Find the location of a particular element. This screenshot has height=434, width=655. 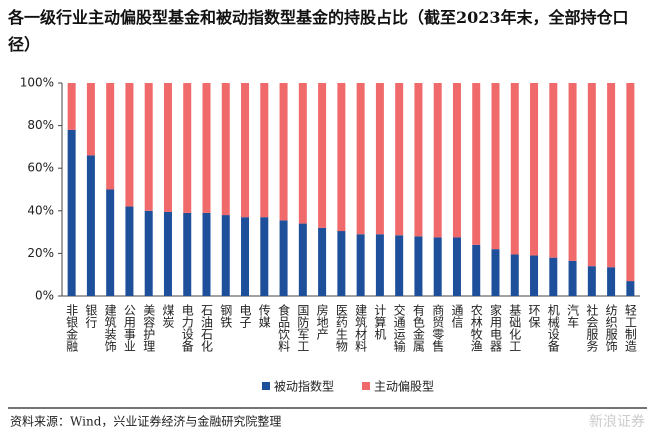

x-tick-label: 汽车 is located at coordinates (573, 316).